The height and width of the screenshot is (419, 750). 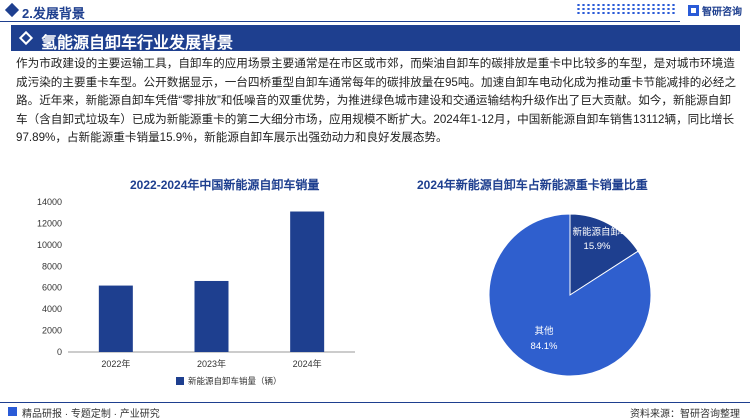 What do you see at coordinates (91, 414) in the screenshot?
I see `footer-tagline: 精品研报 · 专题定制 · 产业研究` at bounding box center [91, 414].